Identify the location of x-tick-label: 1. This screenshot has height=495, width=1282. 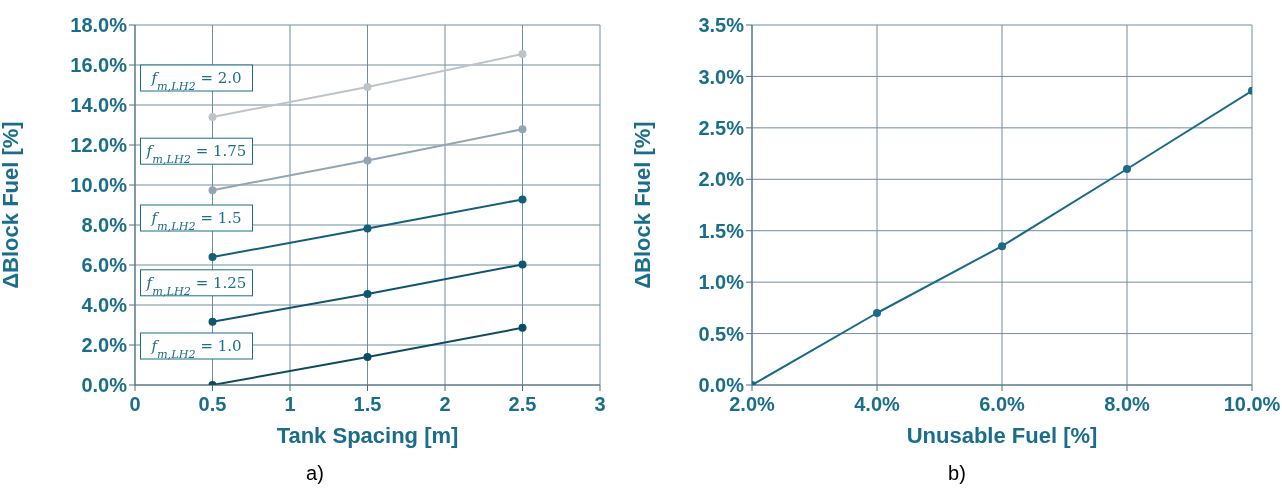
(290, 404).